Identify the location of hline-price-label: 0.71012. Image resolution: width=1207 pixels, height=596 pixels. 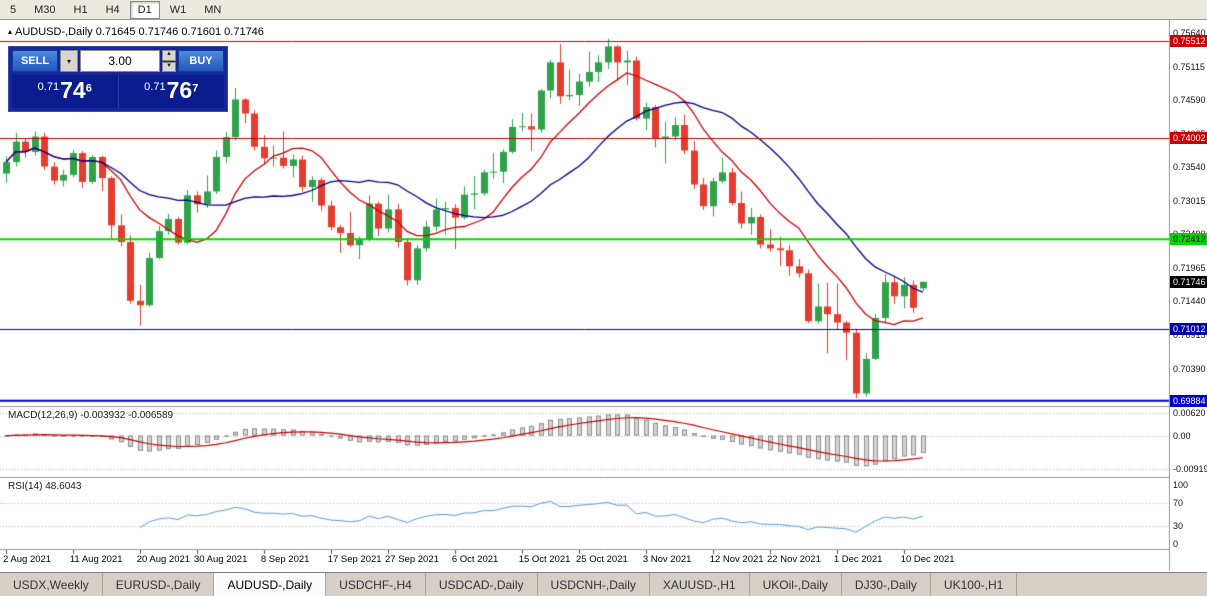
(1188, 328).